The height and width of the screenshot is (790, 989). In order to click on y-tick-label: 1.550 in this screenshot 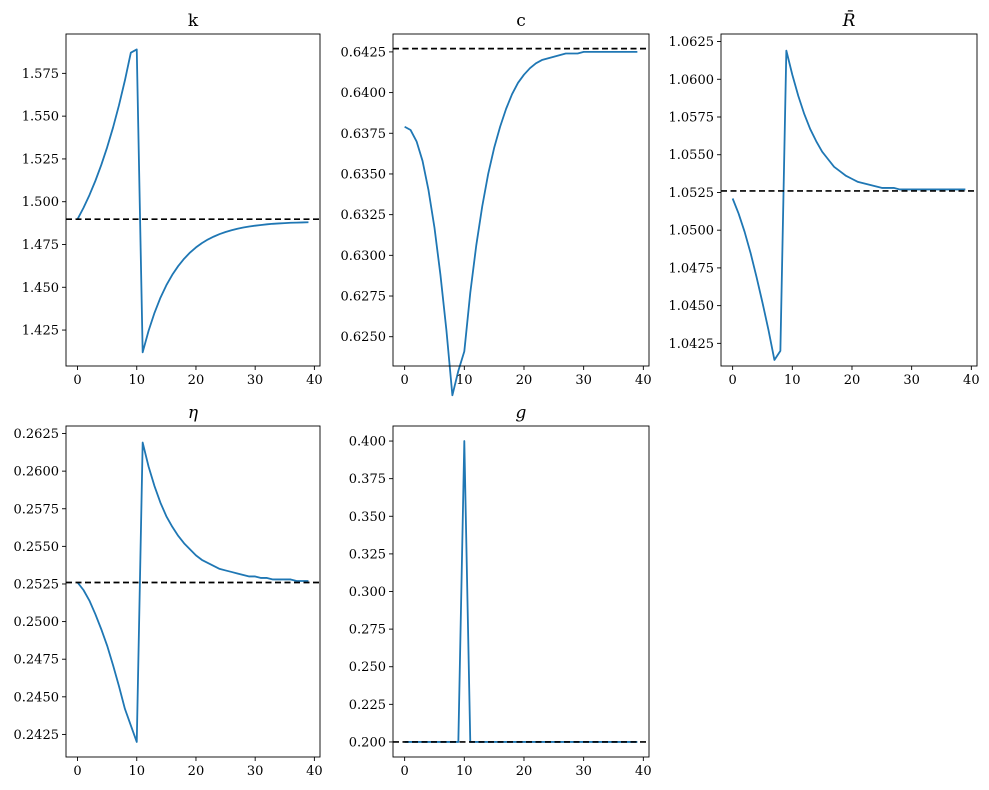, I will do `click(40, 117)`.